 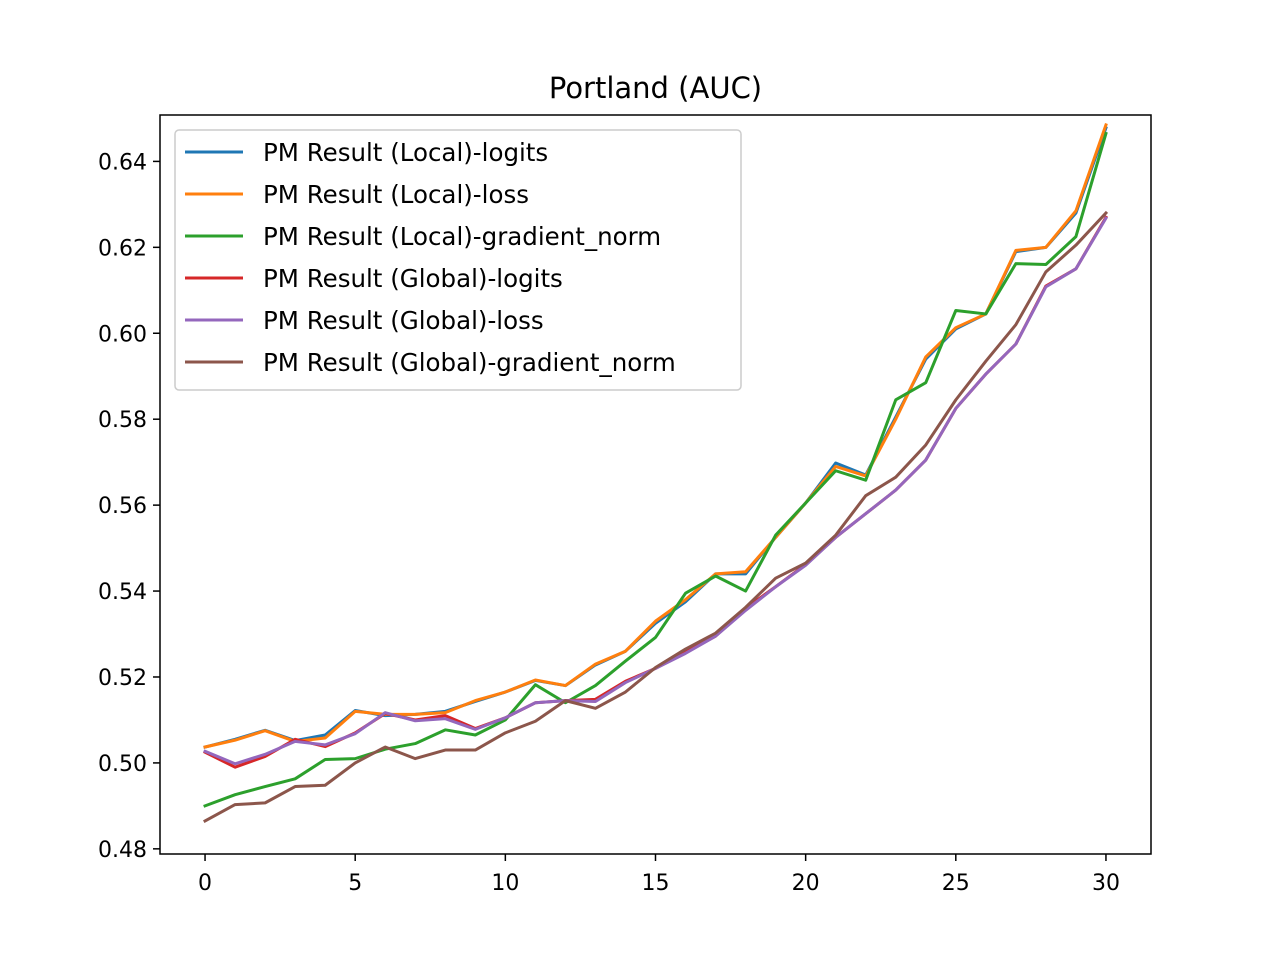 What do you see at coordinates (122, 764) in the screenshot?
I see `y-tick-label: 0.50` at bounding box center [122, 764].